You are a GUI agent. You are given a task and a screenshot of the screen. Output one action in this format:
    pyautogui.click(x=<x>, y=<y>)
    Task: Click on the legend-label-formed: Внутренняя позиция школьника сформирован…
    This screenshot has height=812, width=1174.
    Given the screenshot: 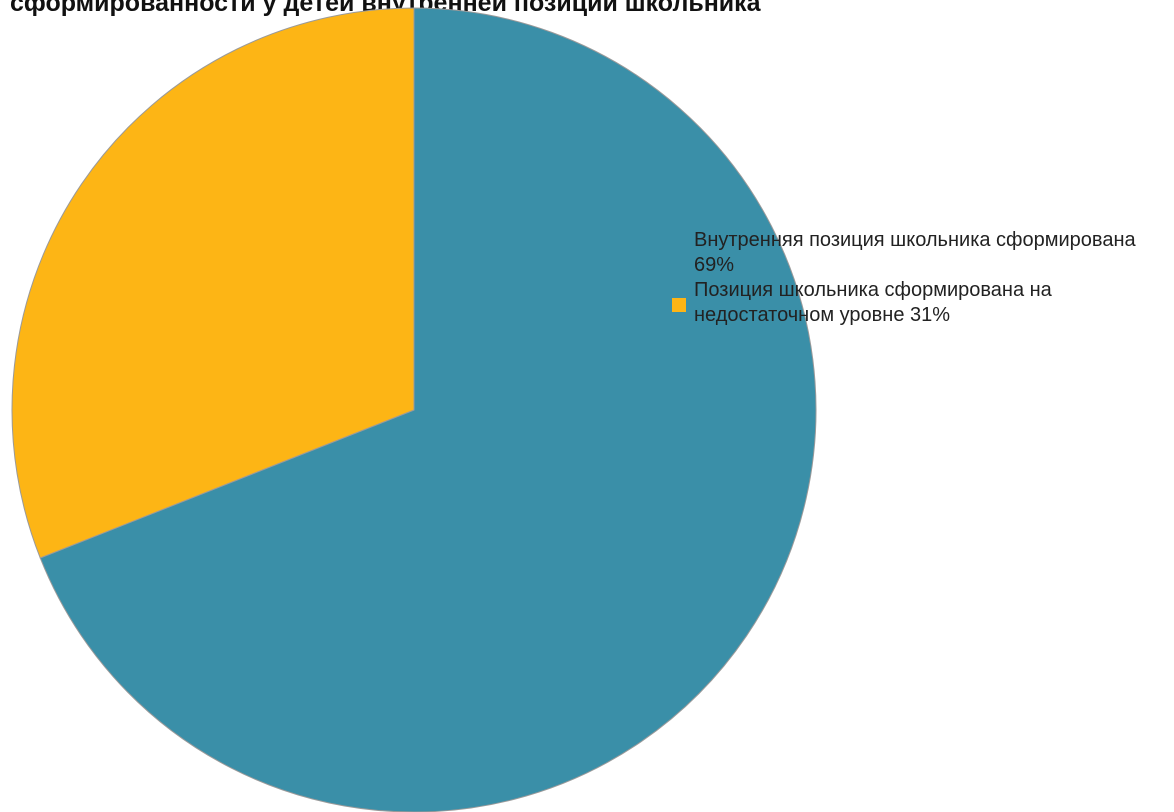 What is the action you would take?
    pyautogui.click(x=915, y=252)
    